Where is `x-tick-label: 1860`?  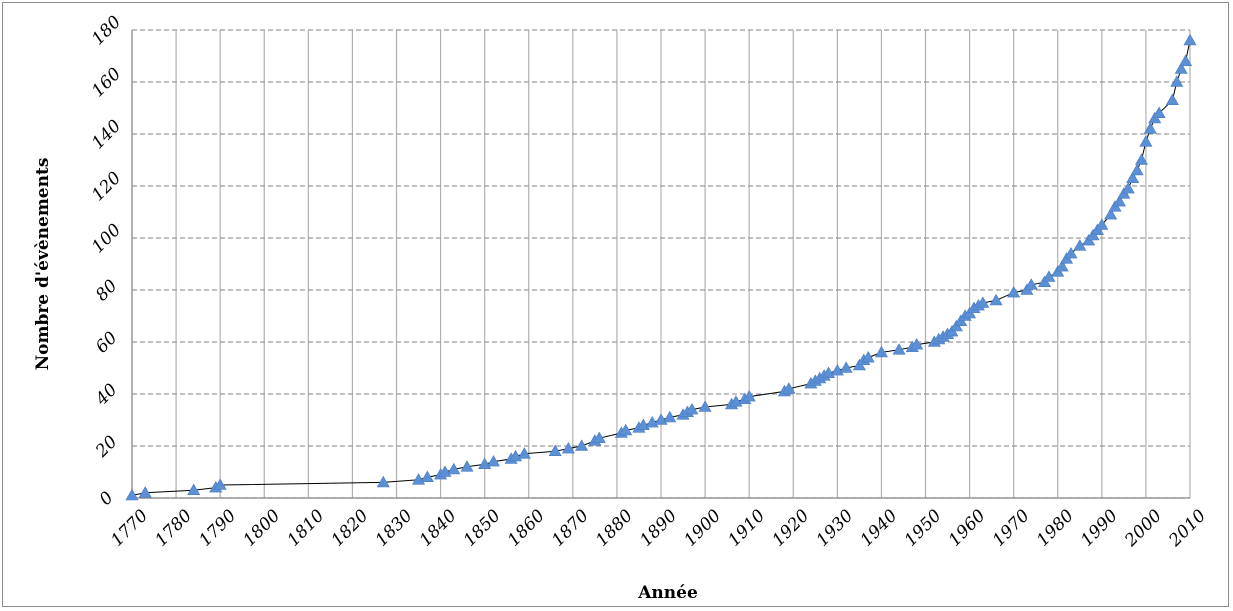 x-tick-label: 1860 is located at coordinates (526, 528).